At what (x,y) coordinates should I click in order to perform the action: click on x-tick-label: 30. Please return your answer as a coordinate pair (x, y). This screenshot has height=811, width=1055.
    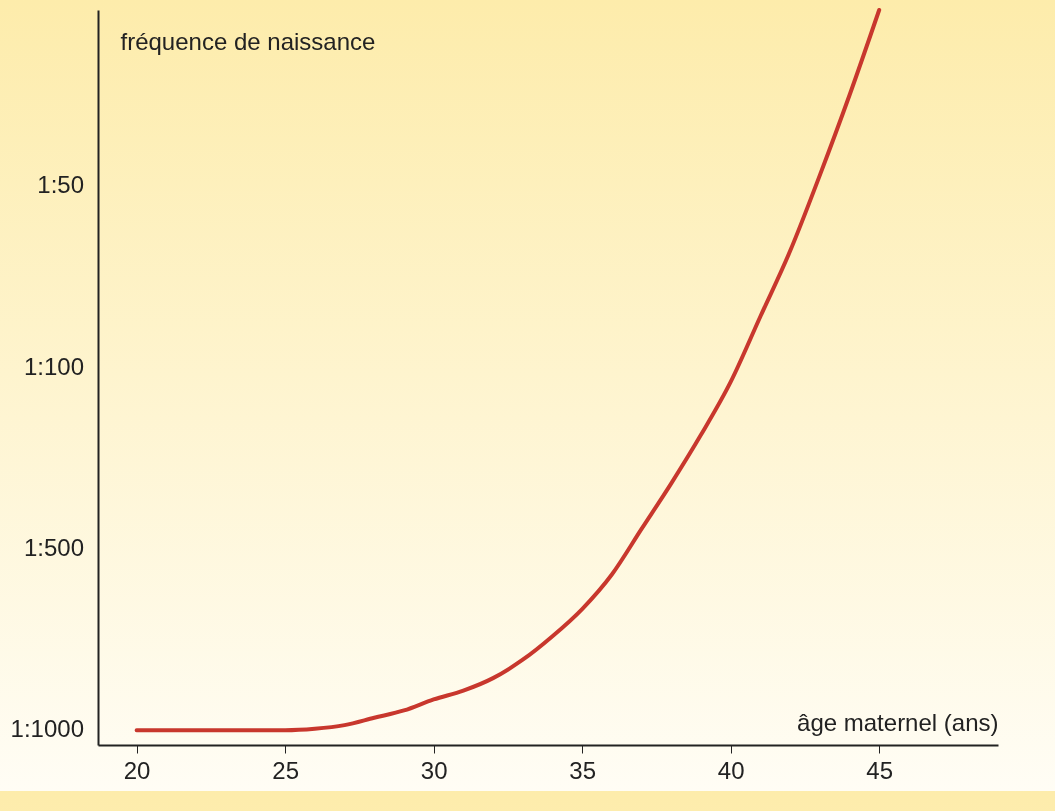
    Looking at the image, I should click on (434, 770).